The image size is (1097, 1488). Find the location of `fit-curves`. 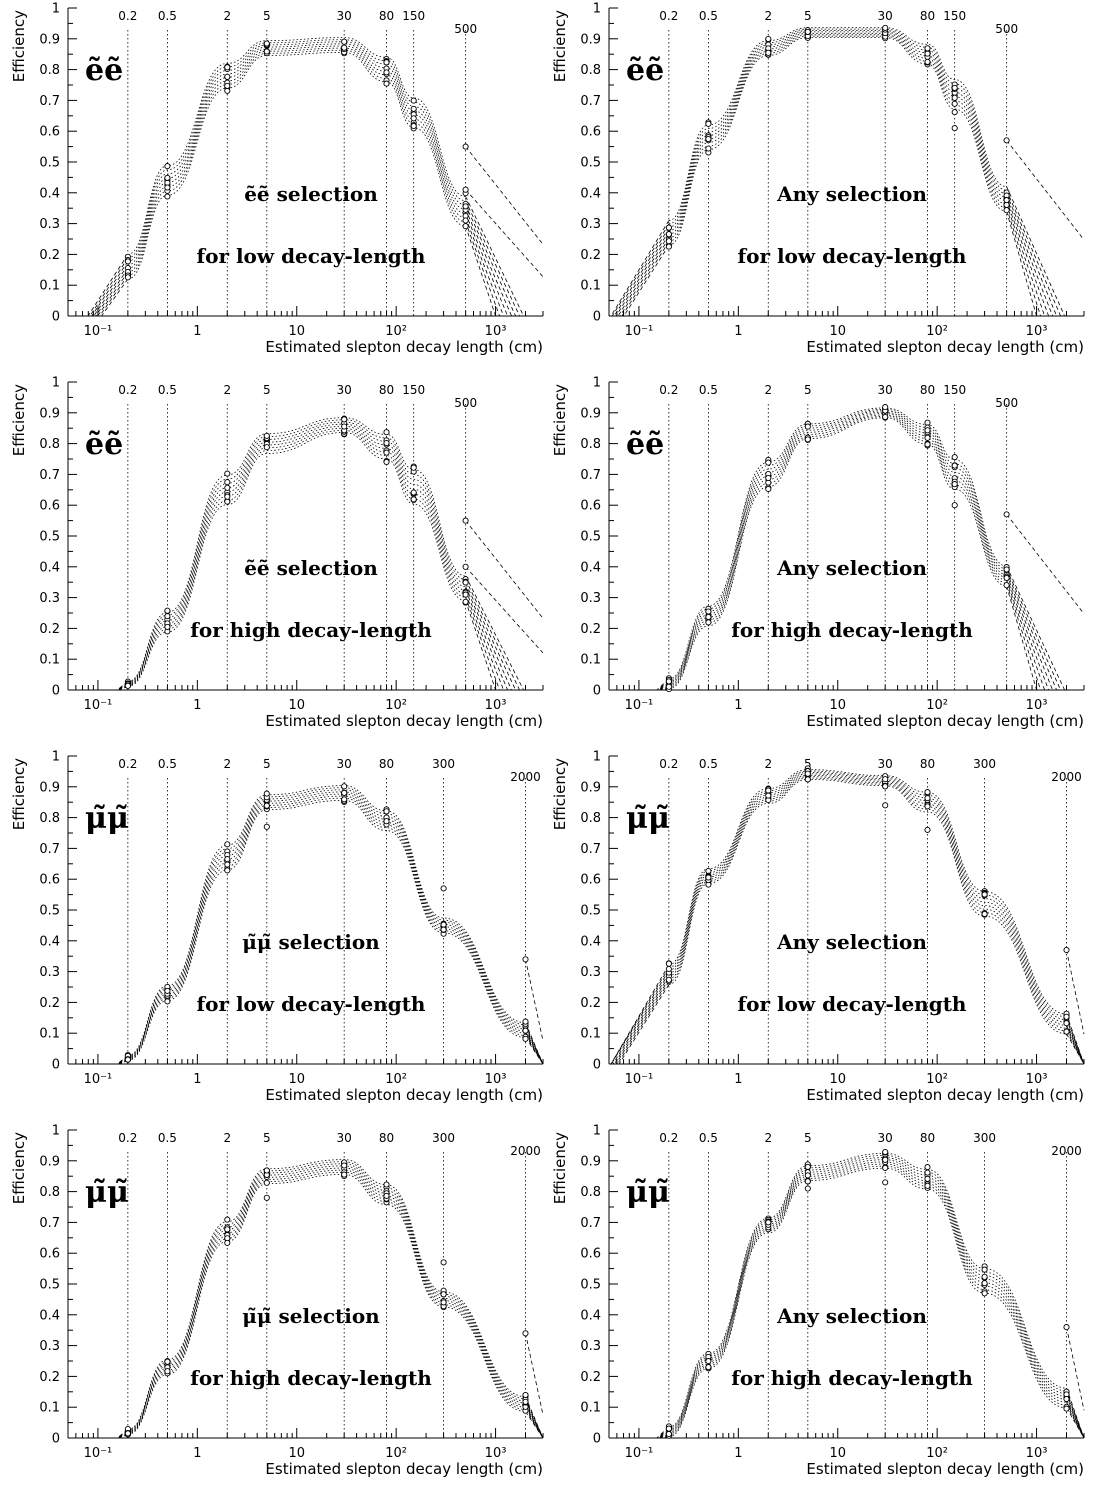

fit-curves is located at coordinates (870, 1295).